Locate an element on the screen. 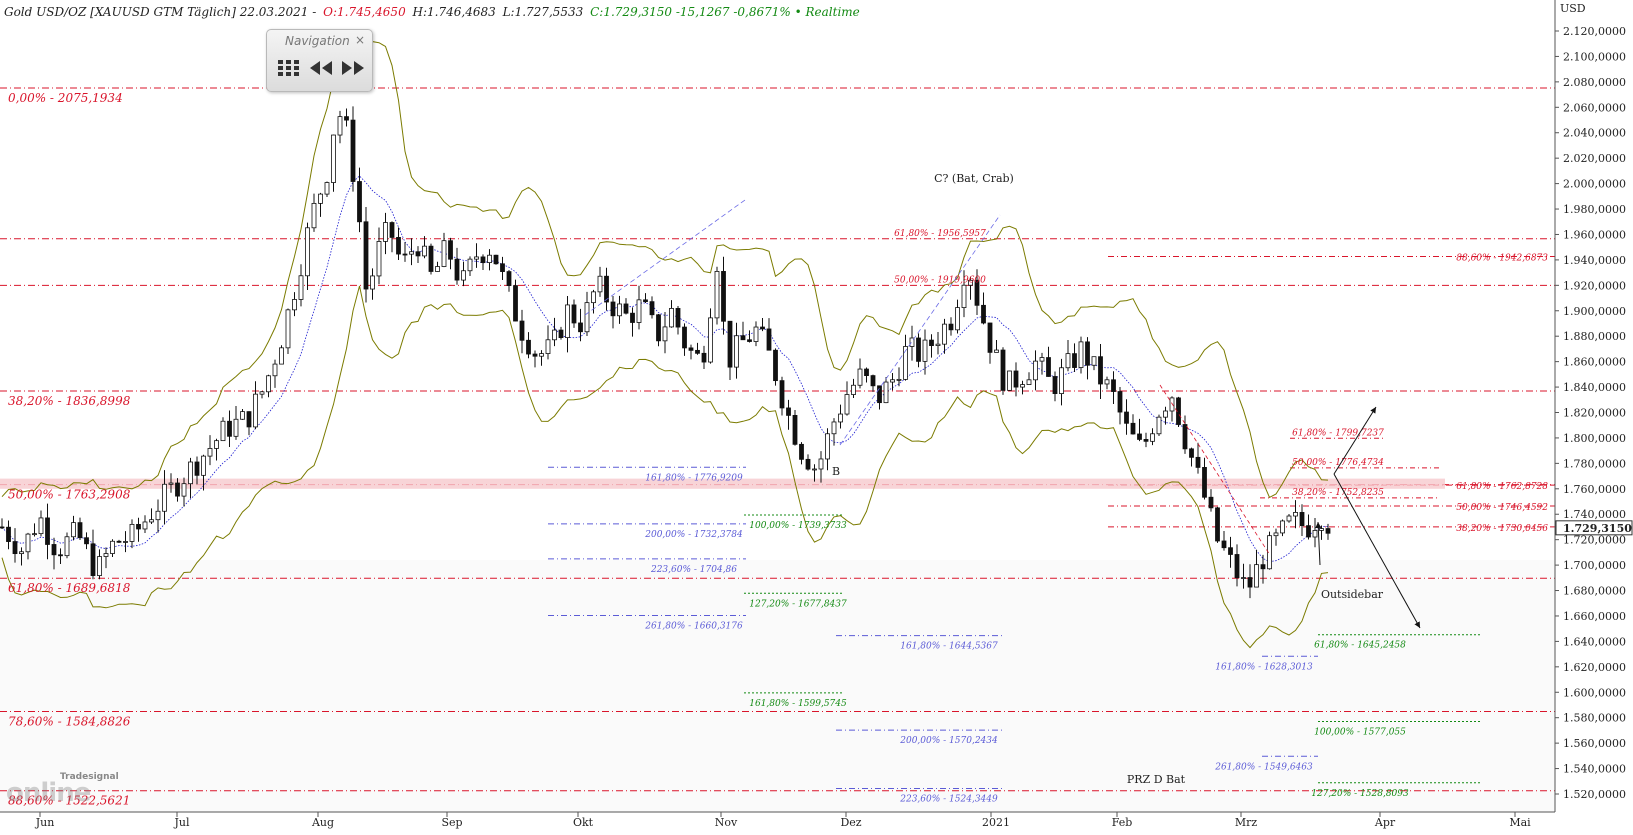 The width and height of the screenshot is (1633, 835). fib-mid-label: 50,00% - 1776,4734 is located at coordinates (1338, 463).